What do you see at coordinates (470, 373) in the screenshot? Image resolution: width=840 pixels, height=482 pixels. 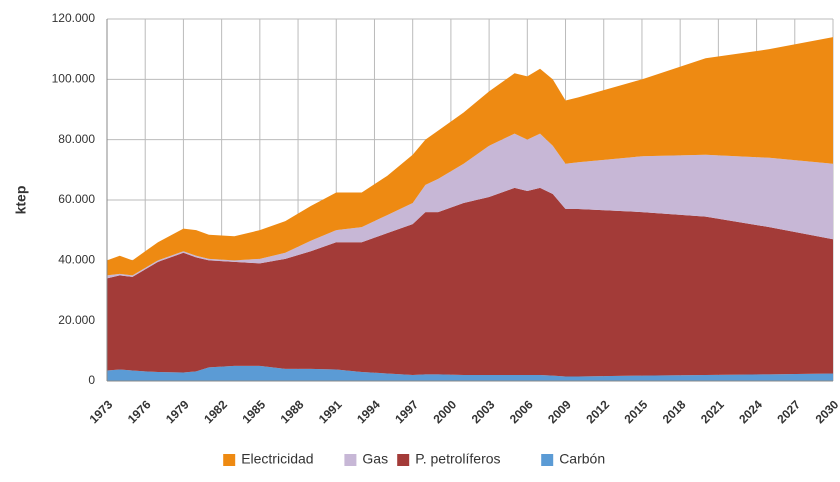 I see `area` at bounding box center [470, 373].